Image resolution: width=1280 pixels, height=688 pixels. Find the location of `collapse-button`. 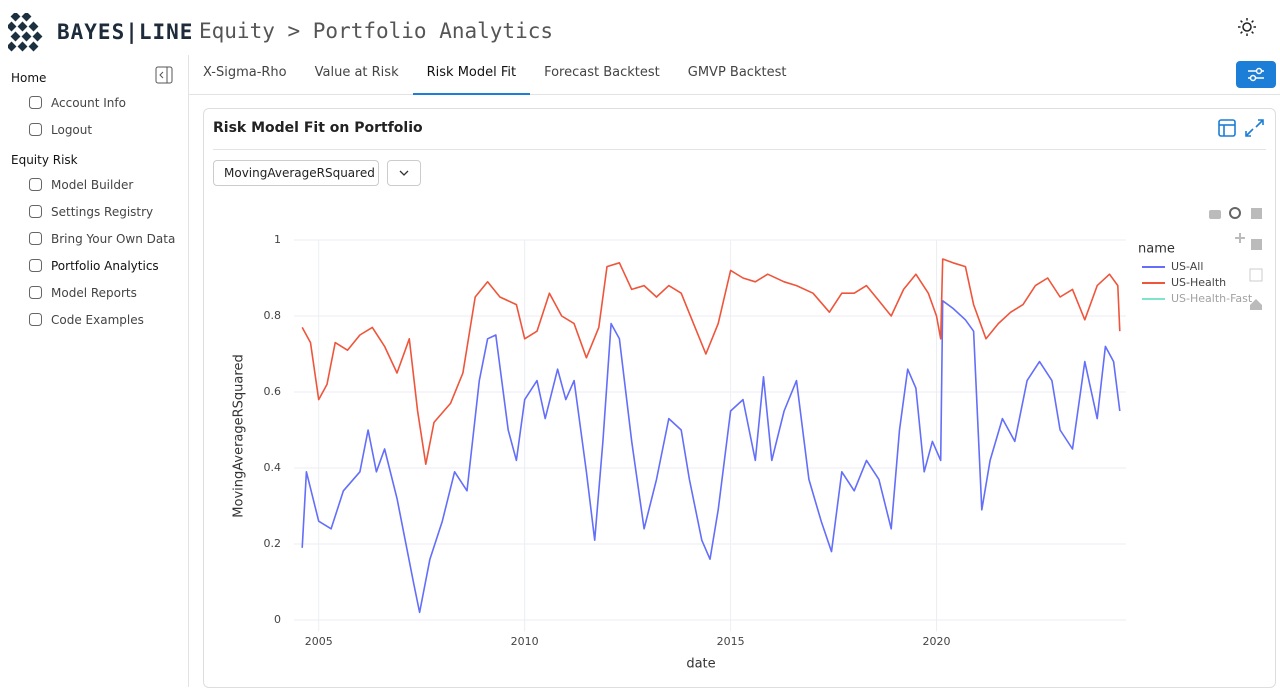

collapse-button is located at coordinates (164, 75).